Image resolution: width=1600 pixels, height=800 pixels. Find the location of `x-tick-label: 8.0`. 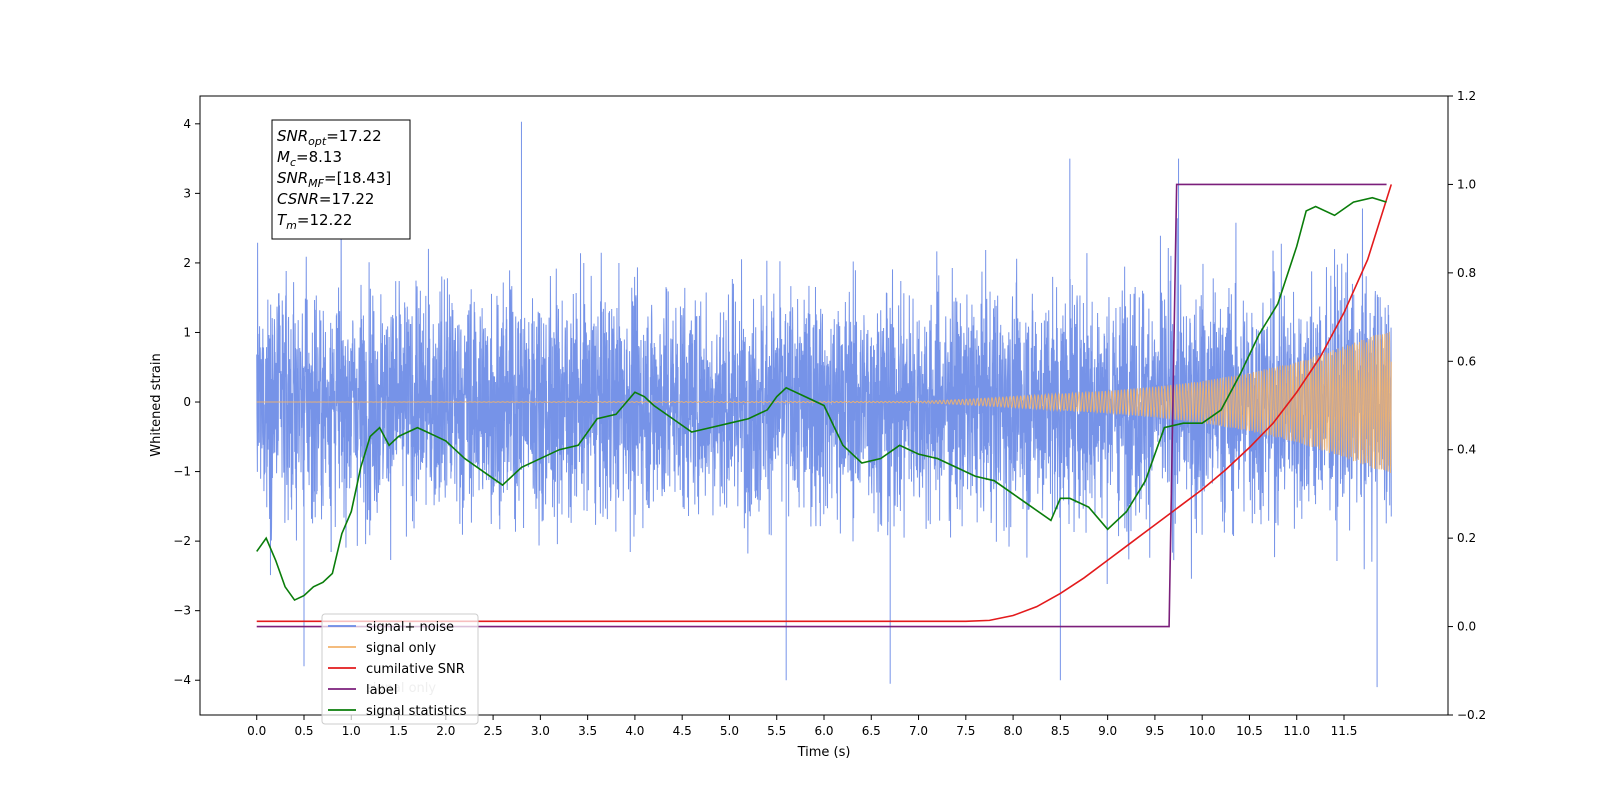

x-tick-label: 8.0 is located at coordinates (1013, 731).